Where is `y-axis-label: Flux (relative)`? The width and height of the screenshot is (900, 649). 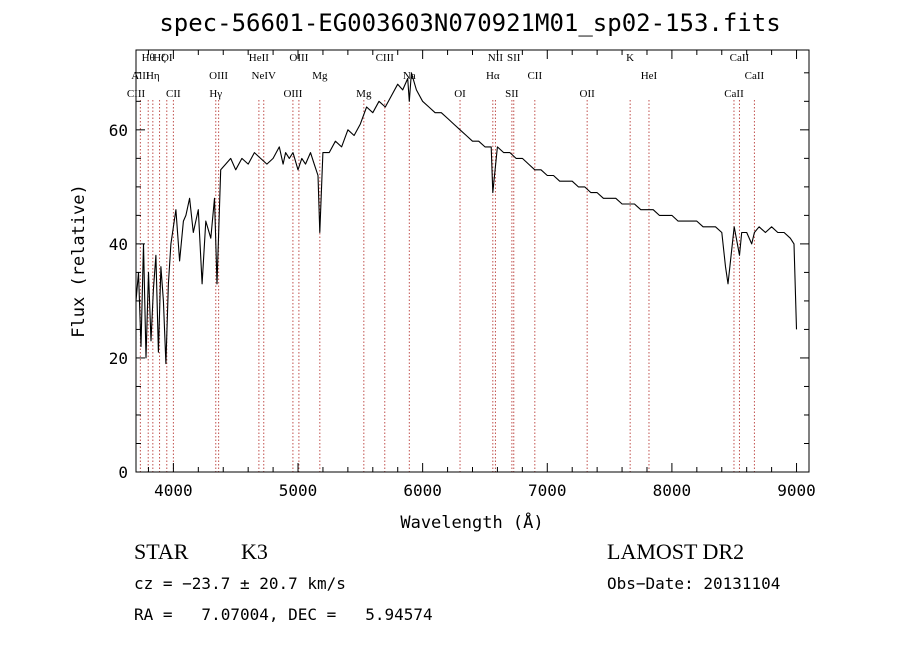
y-axis-label: Flux (relative) is located at coordinates (79, 261).